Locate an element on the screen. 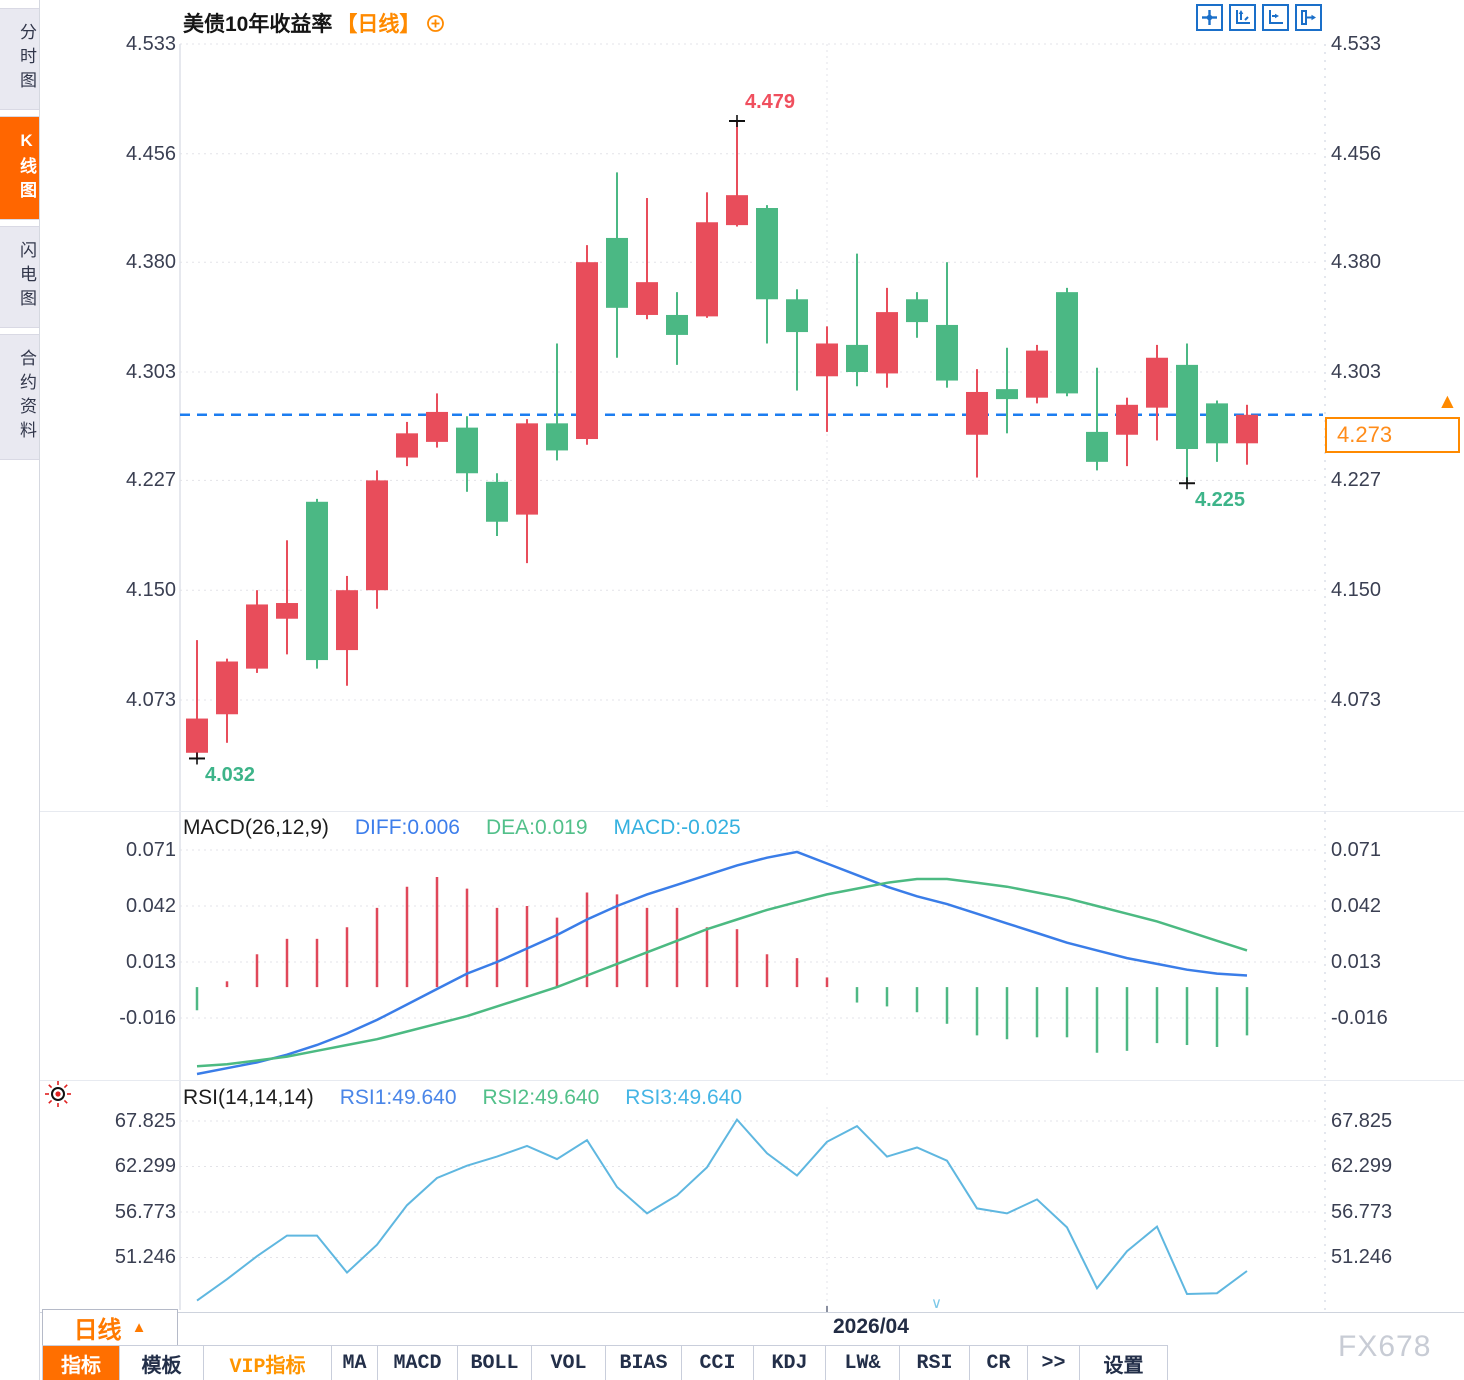 The height and width of the screenshot is (1380, 1464). macd-name: MACD(26,12,9) is located at coordinates (256, 827).